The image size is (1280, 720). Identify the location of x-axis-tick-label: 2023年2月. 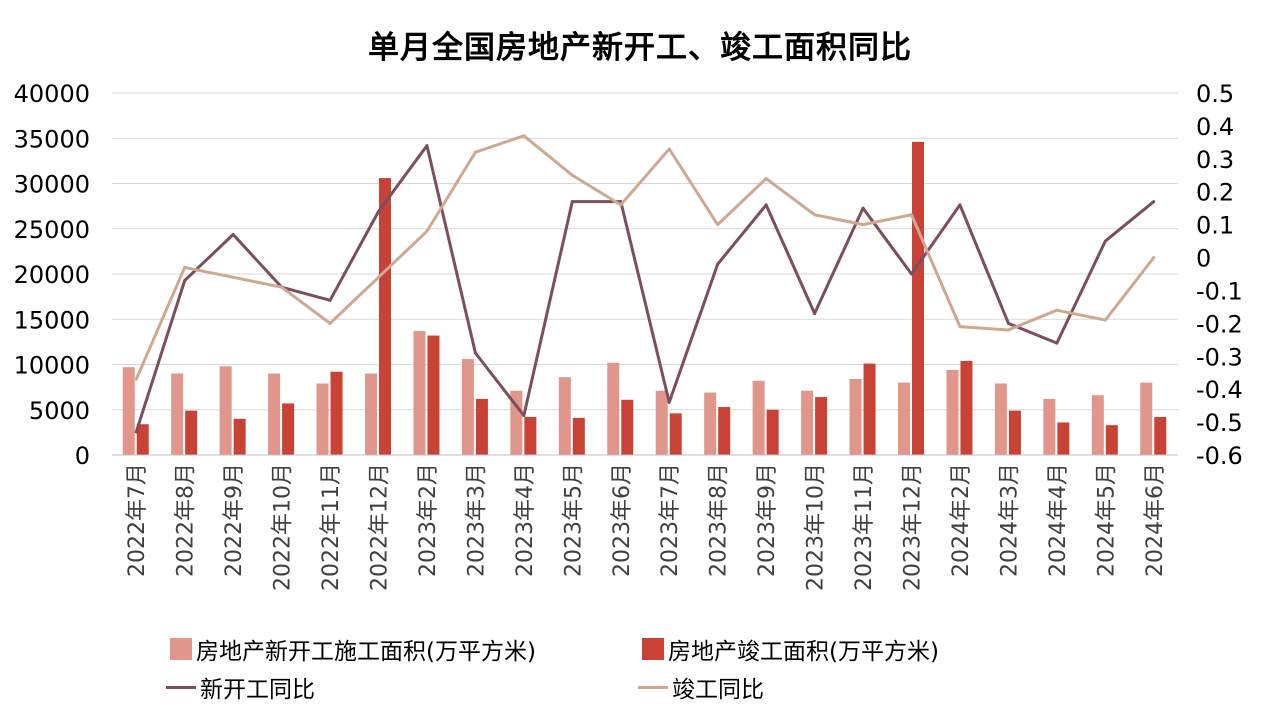
(428, 520).